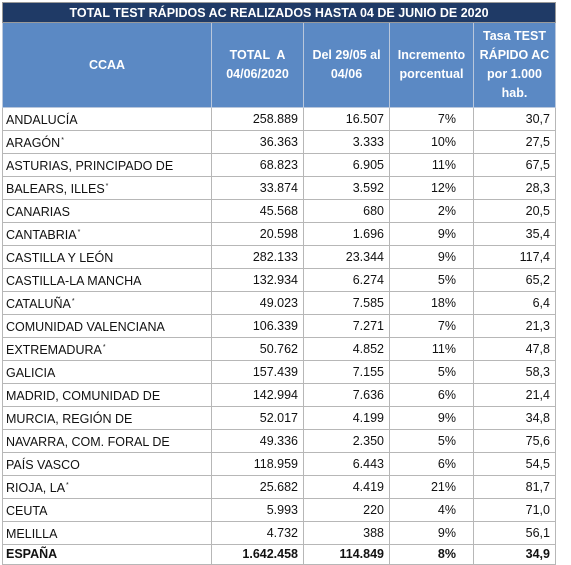 This screenshot has width=571, height=565. What do you see at coordinates (514, 326) in the screenshot?
I see `rate-cell: 21,3` at bounding box center [514, 326].